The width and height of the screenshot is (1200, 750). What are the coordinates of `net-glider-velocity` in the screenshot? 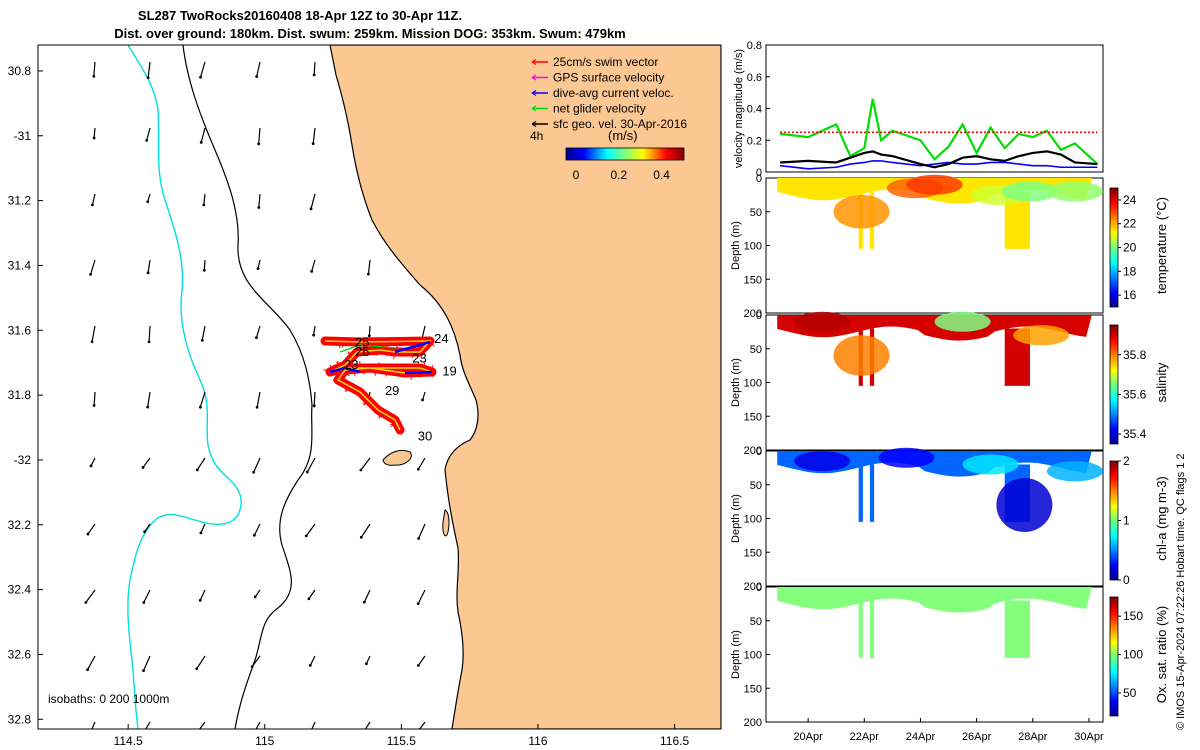 It's located at (367, 348).